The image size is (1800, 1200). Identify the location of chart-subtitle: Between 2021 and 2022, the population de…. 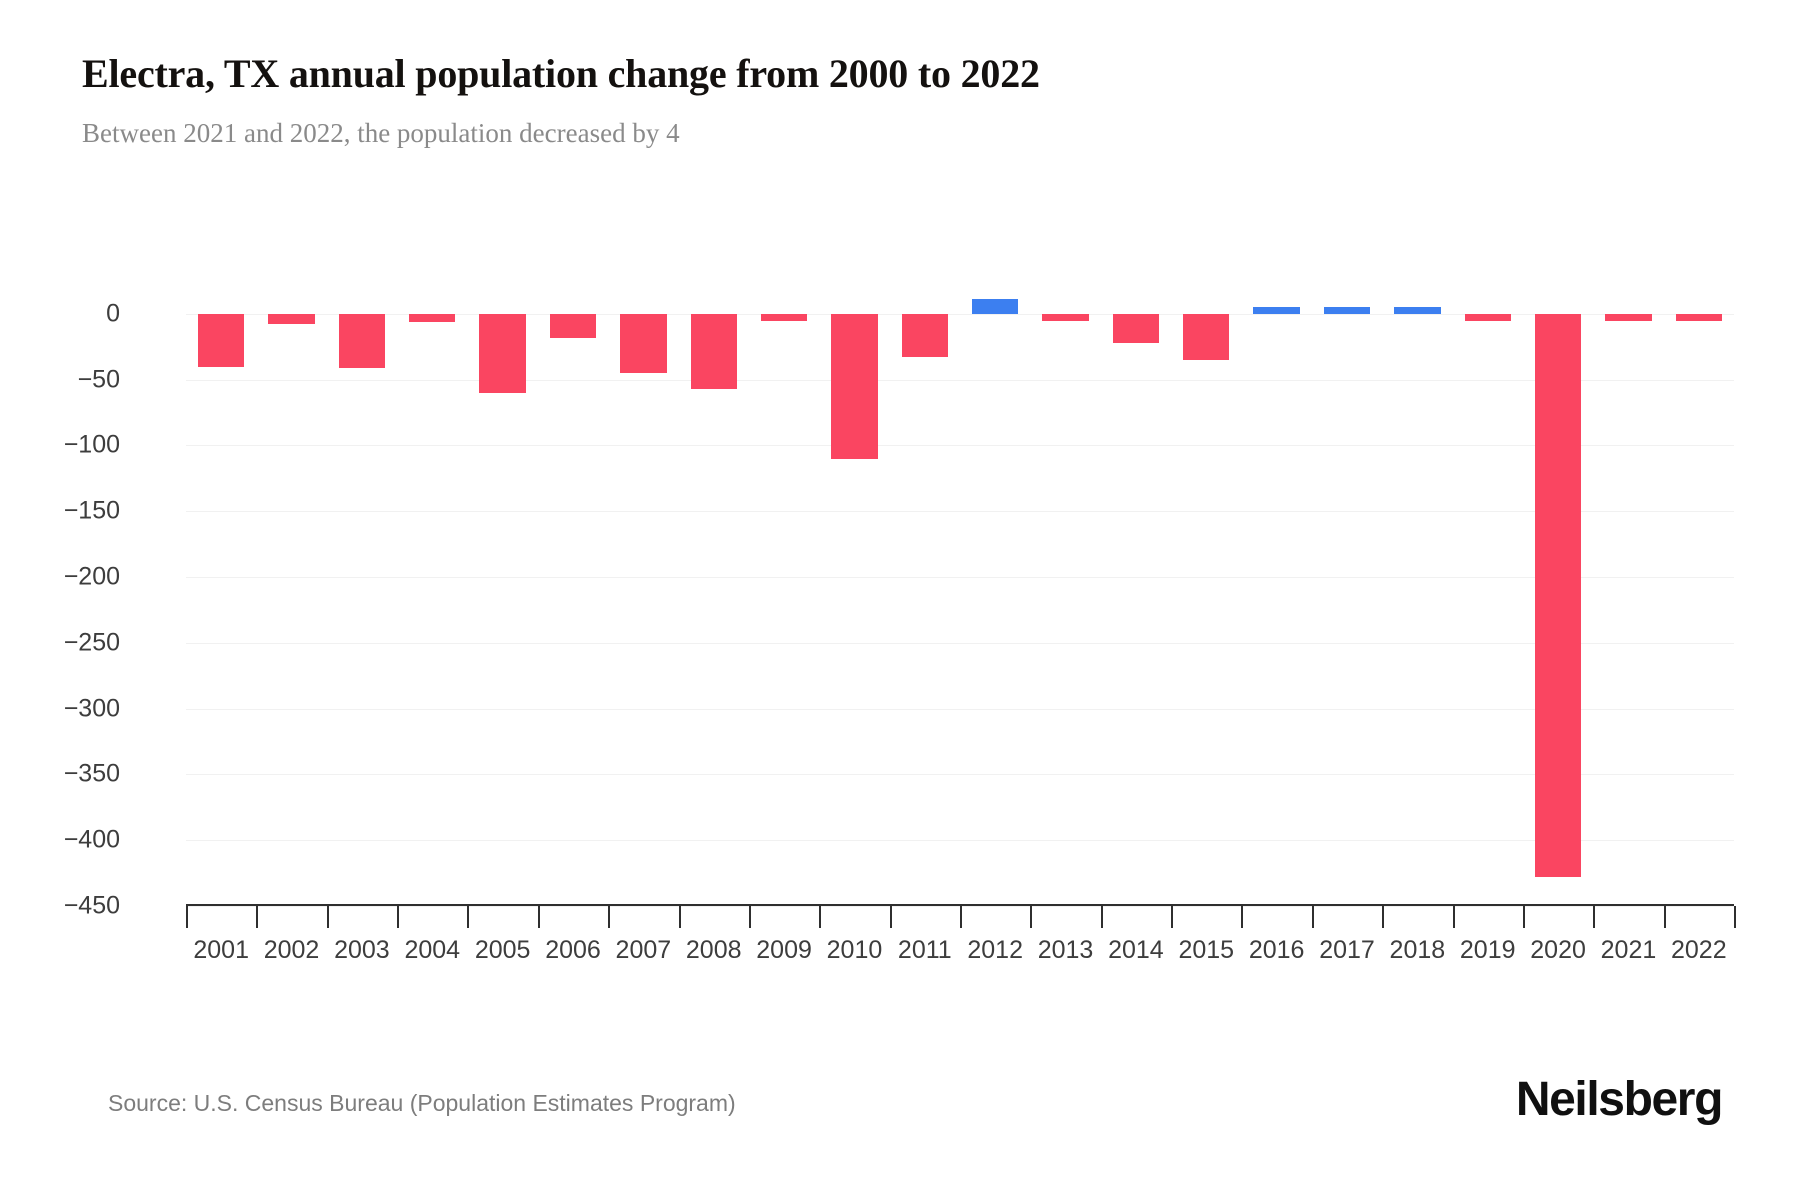
(381, 133).